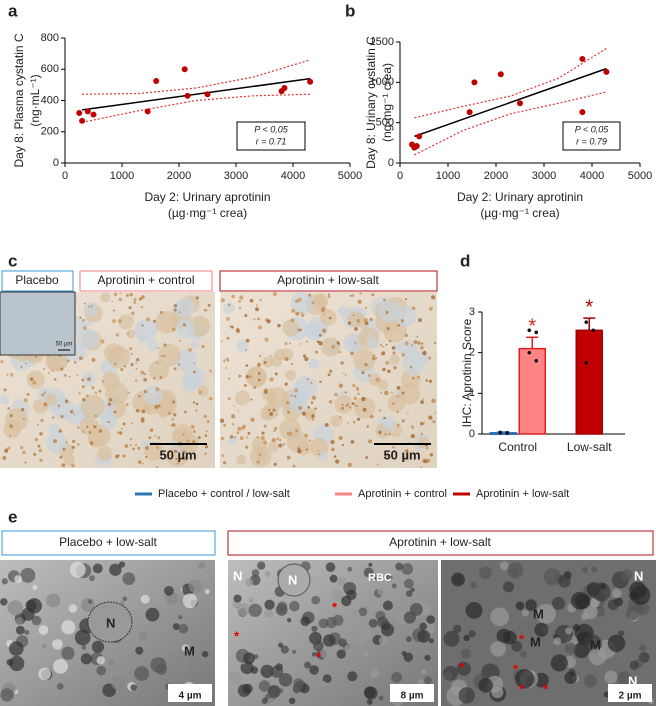 The height and width of the screenshot is (706, 656). What do you see at coordinates (440, 542) in the screenshot?
I see `header: Aprotinin + low-salt` at bounding box center [440, 542].